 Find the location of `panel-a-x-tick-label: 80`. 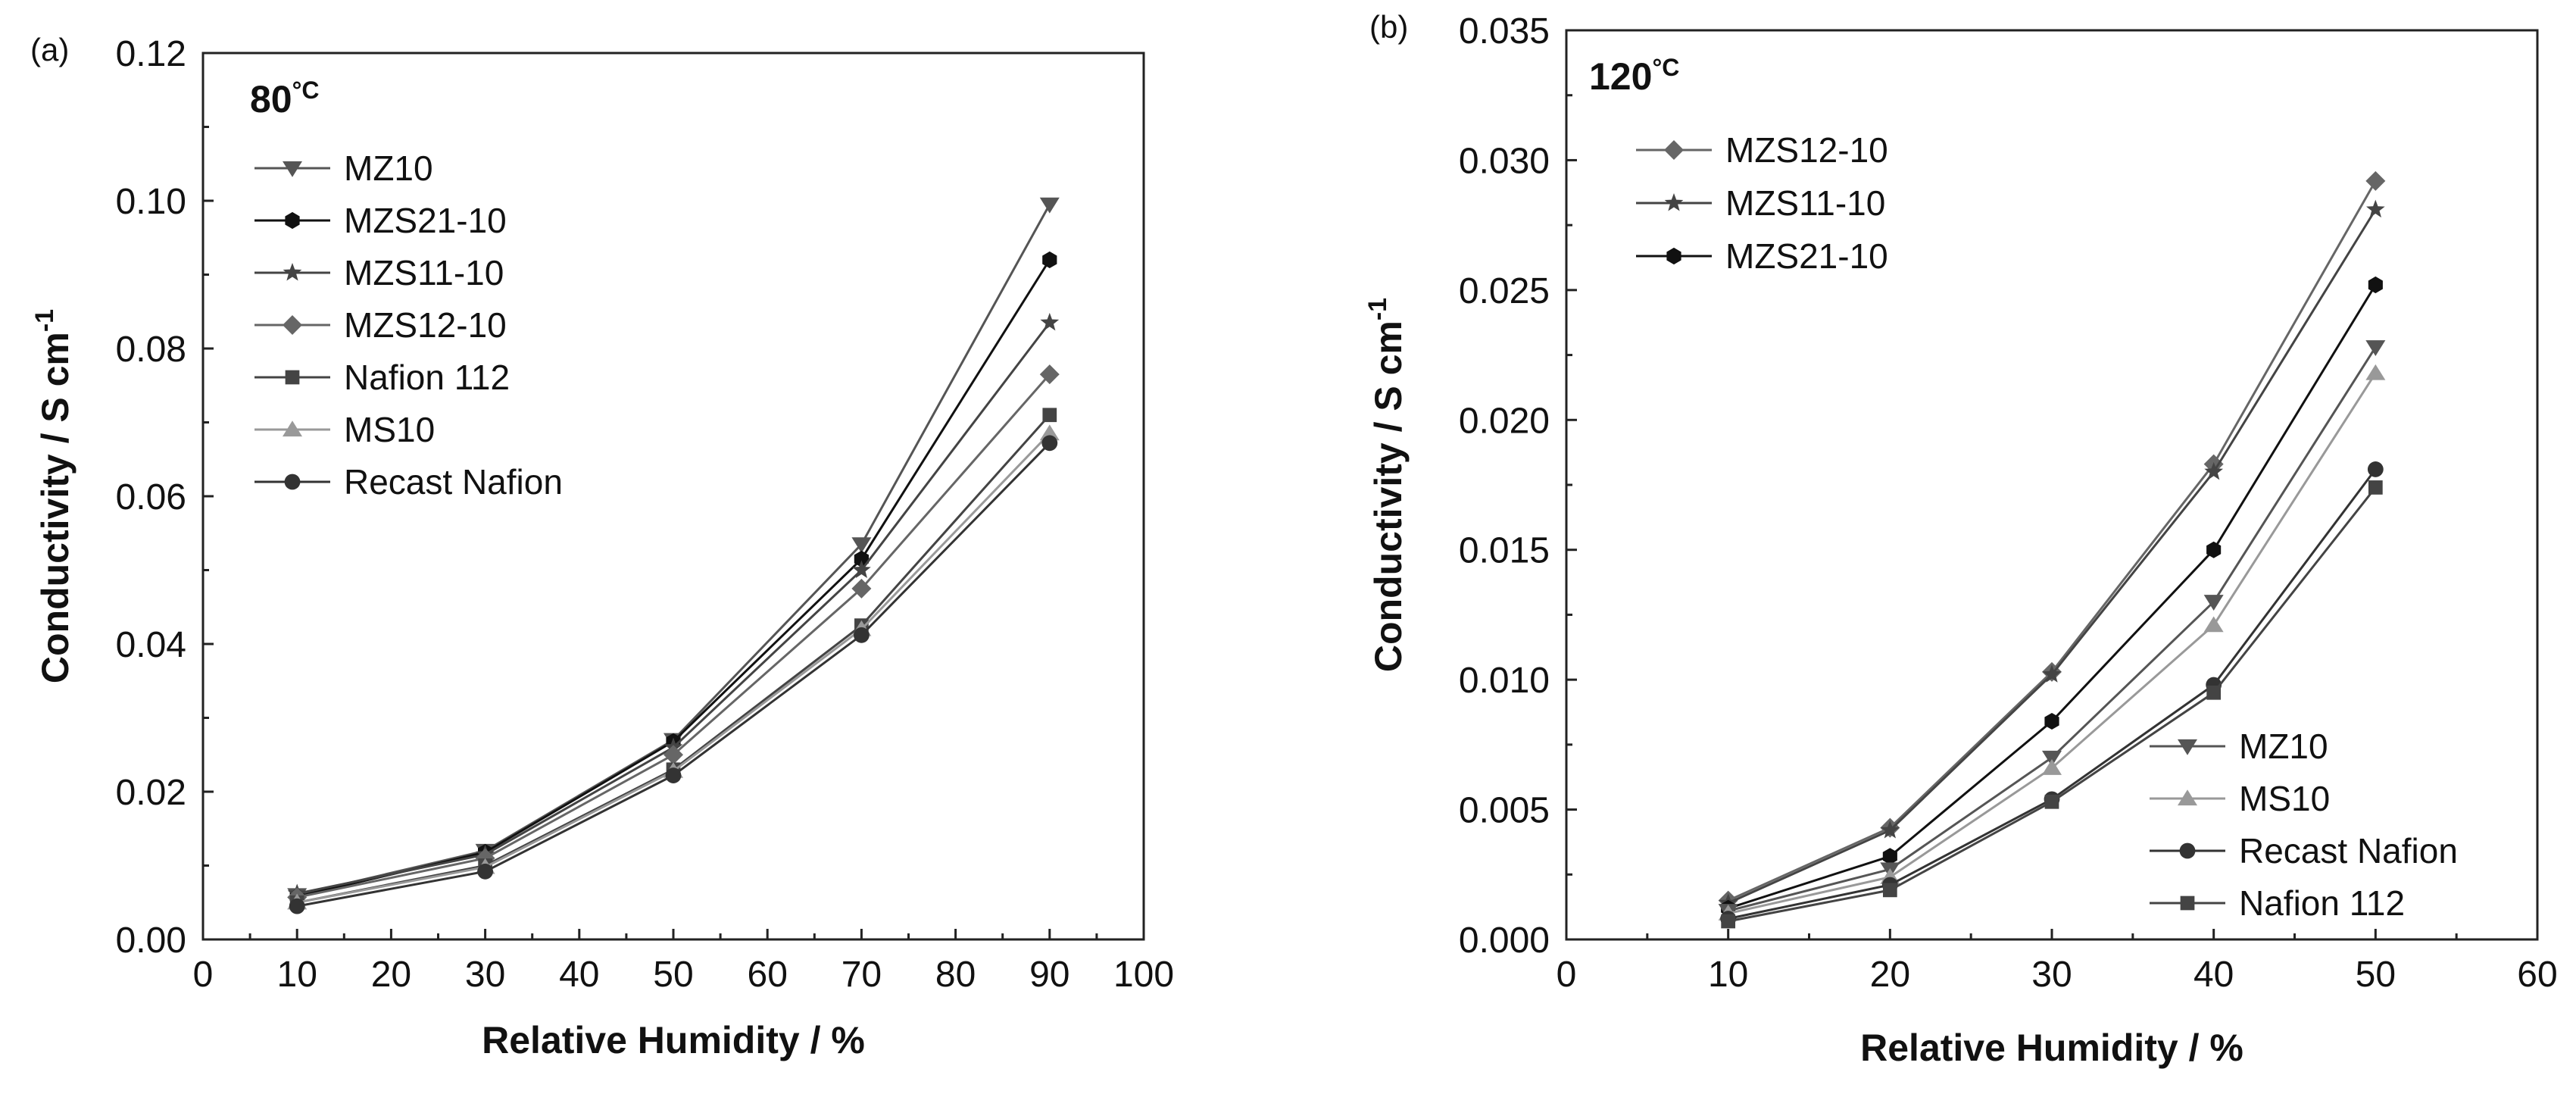

panel-a-x-tick-label: 80 is located at coordinates (956, 975).